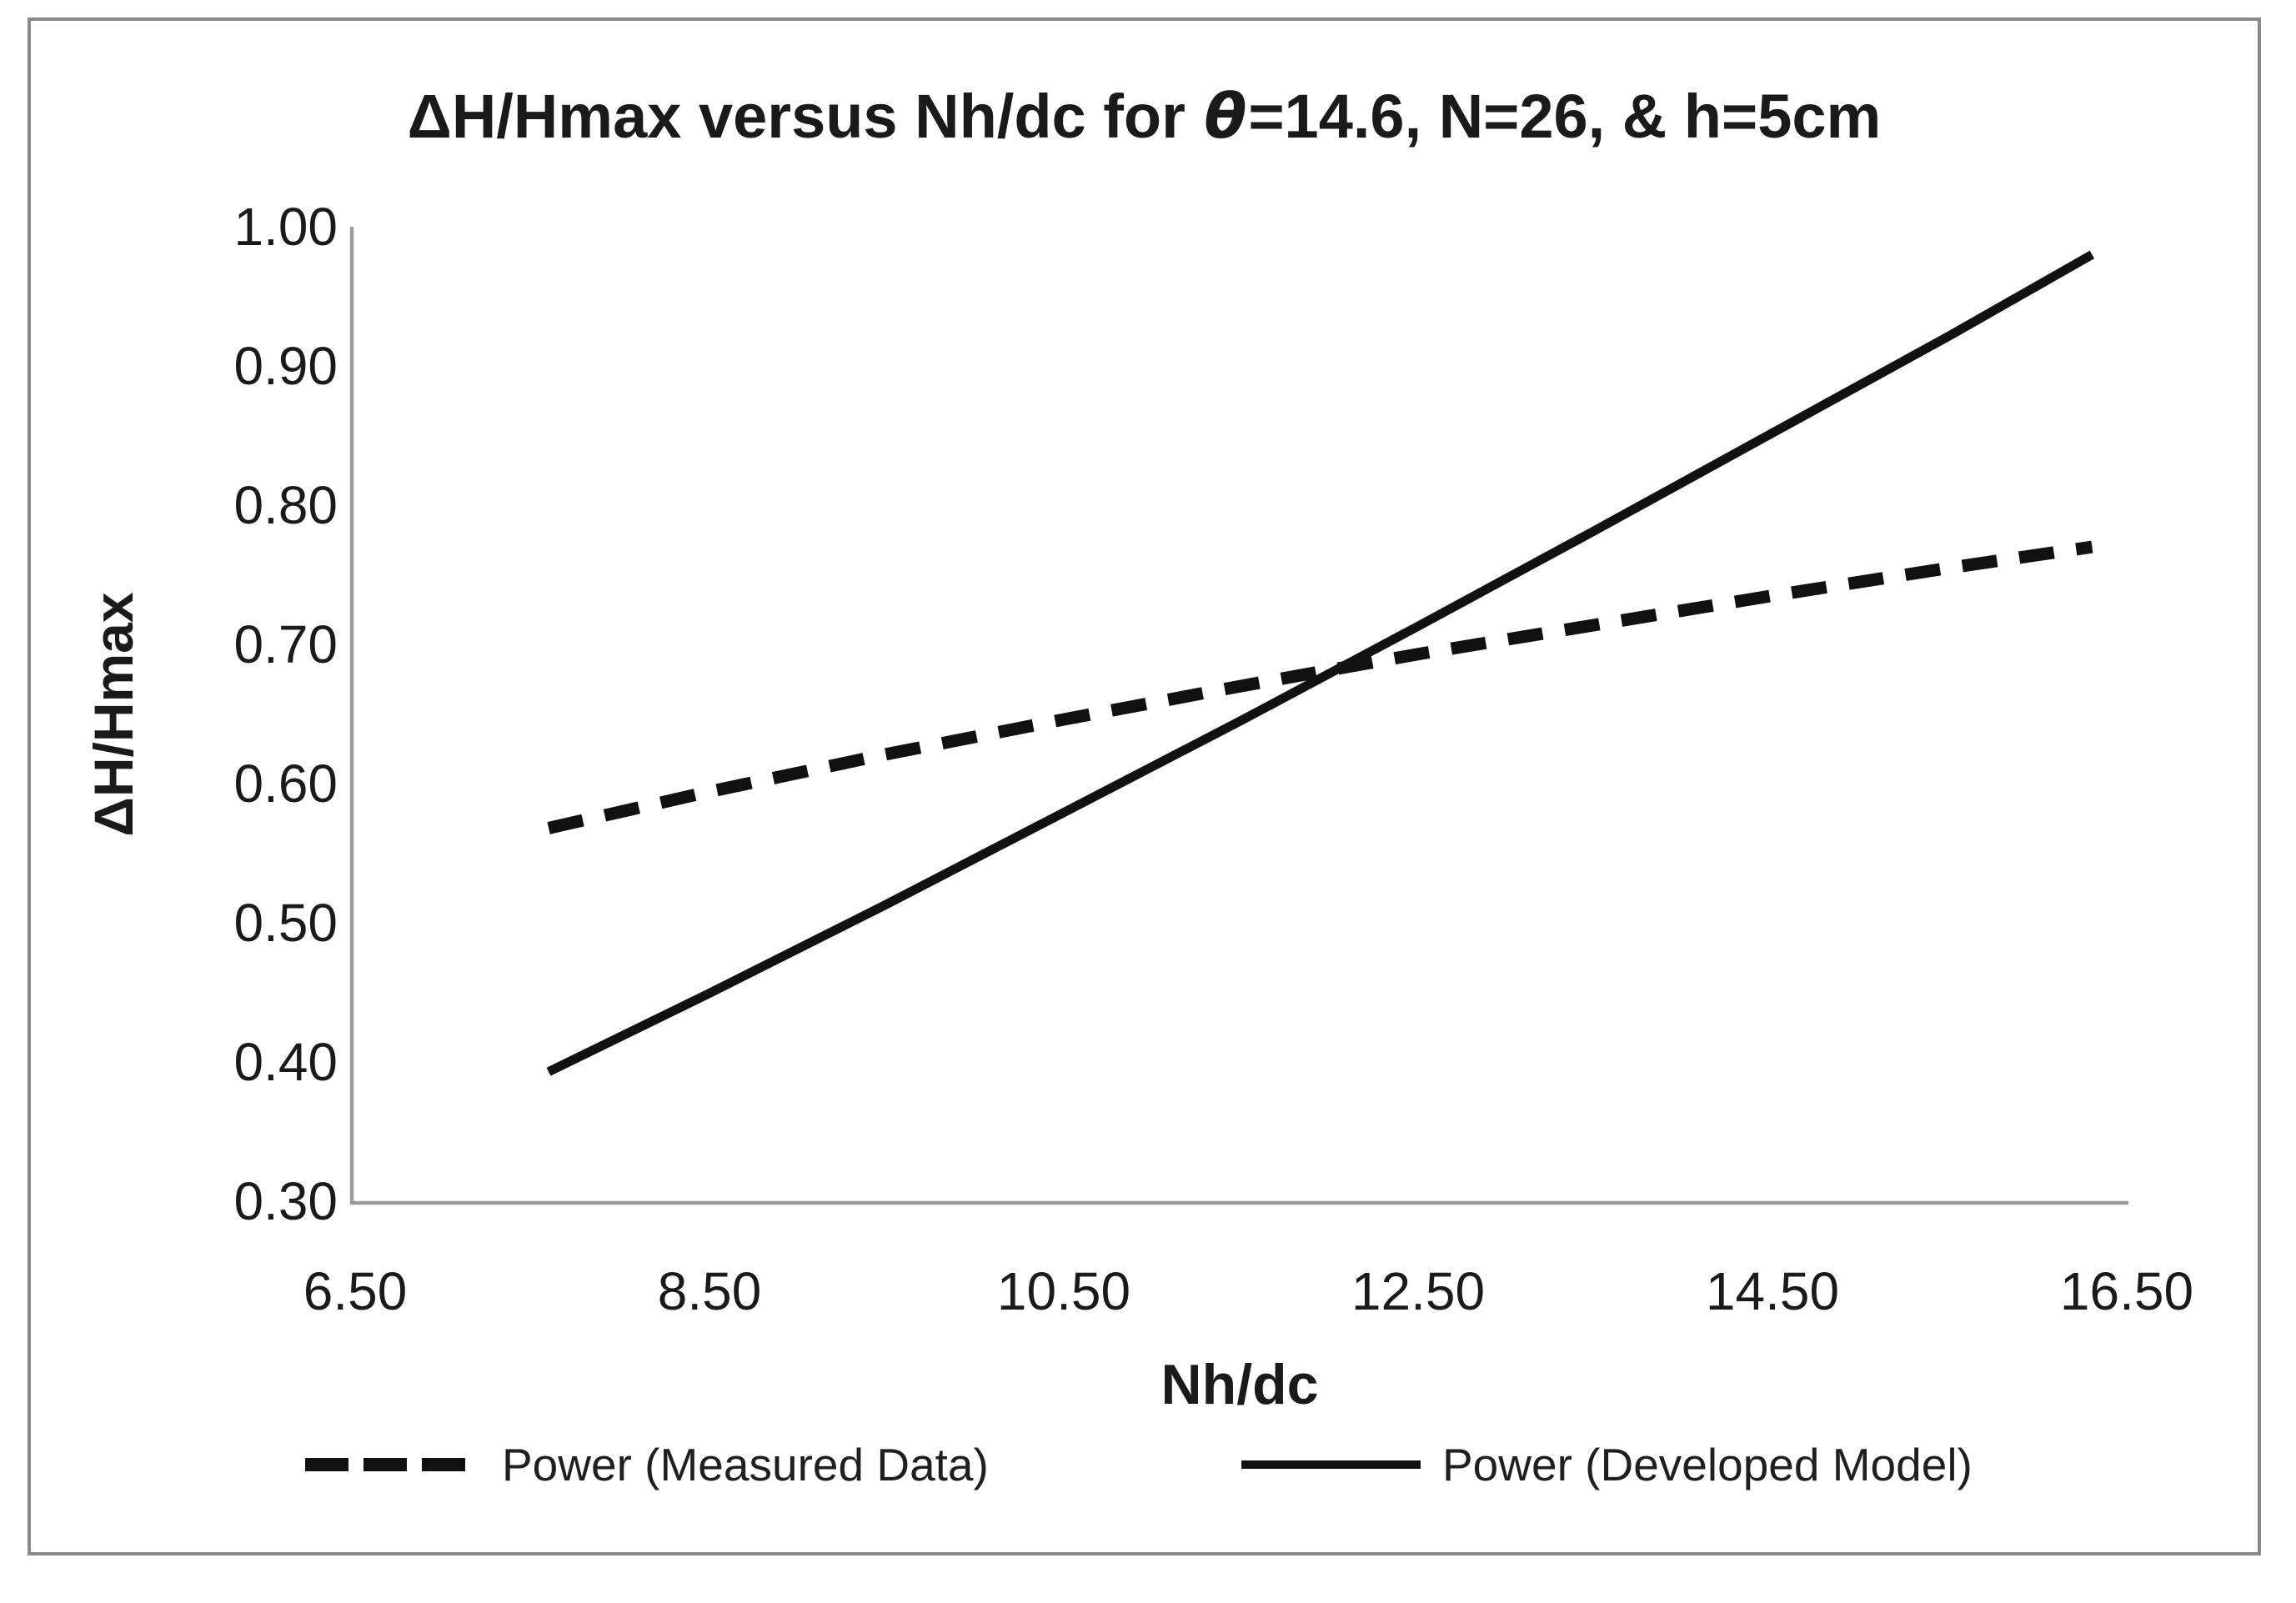  What do you see at coordinates (355, 1291) in the screenshot?
I see `x-tick-label: 6.50` at bounding box center [355, 1291].